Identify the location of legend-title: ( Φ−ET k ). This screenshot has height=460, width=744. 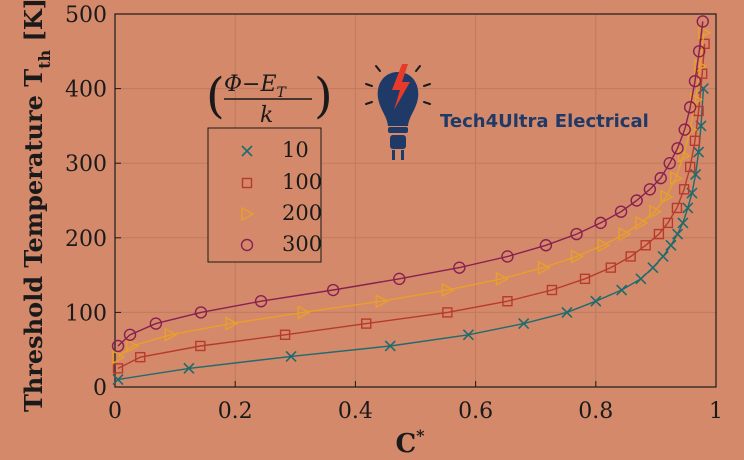
(269, 98).